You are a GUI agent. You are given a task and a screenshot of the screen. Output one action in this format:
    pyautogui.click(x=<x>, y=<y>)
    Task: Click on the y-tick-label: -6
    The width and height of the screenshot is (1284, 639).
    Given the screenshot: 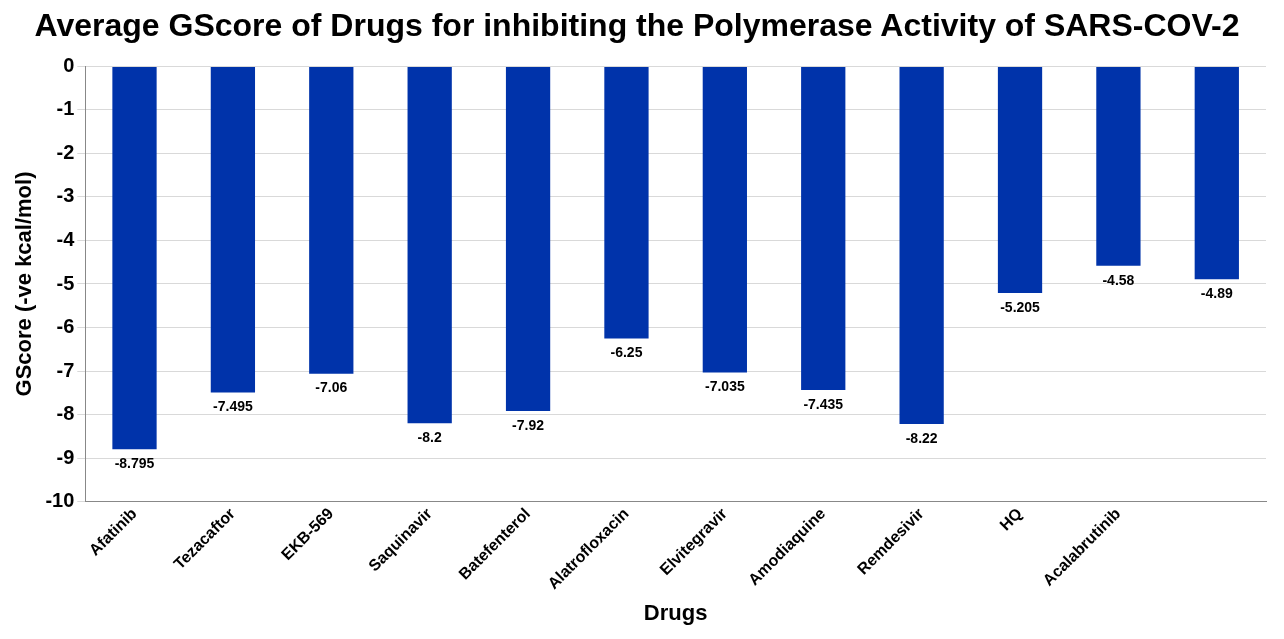 What is the action you would take?
    pyautogui.click(x=65, y=326)
    